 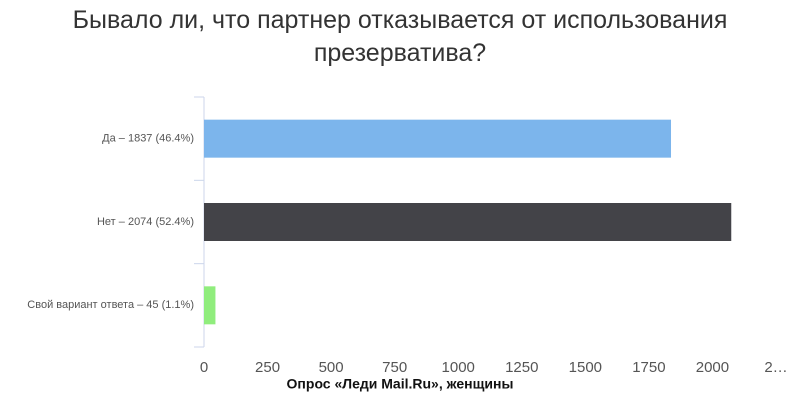 What do you see at coordinates (400, 384) in the screenshot?
I see `chart-source: Опрос «Леди Mail.Ru», женщины` at bounding box center [400, 384].